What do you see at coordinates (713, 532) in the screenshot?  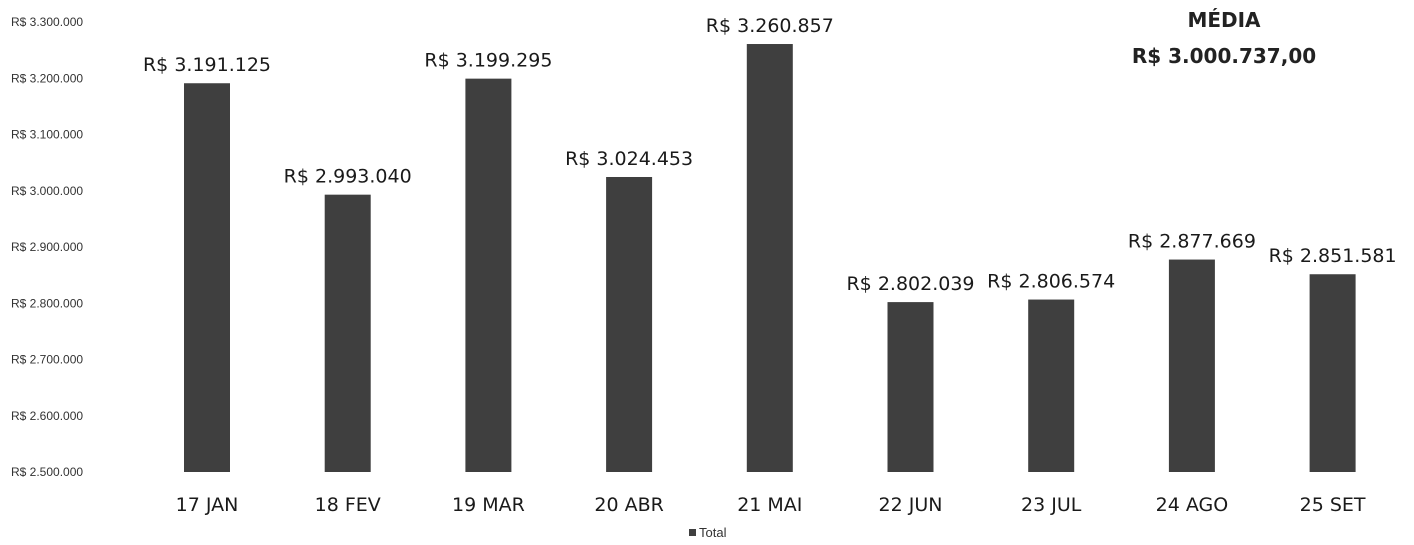 I see `legend-label: Total` at bounding box center [713, 532].